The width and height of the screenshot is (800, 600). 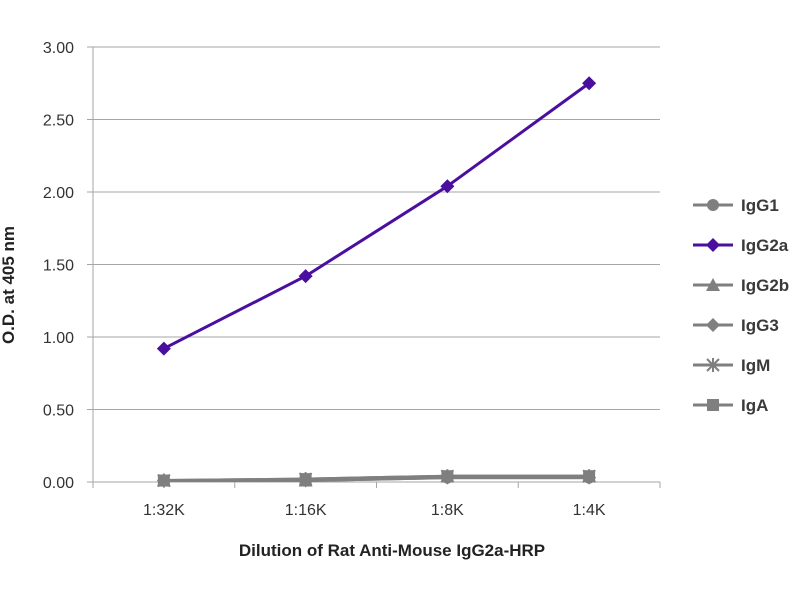 What do you see at coordinates (713, 284) in the screenshot?
I see `marker-triangle` at bounding box center [713, 284].